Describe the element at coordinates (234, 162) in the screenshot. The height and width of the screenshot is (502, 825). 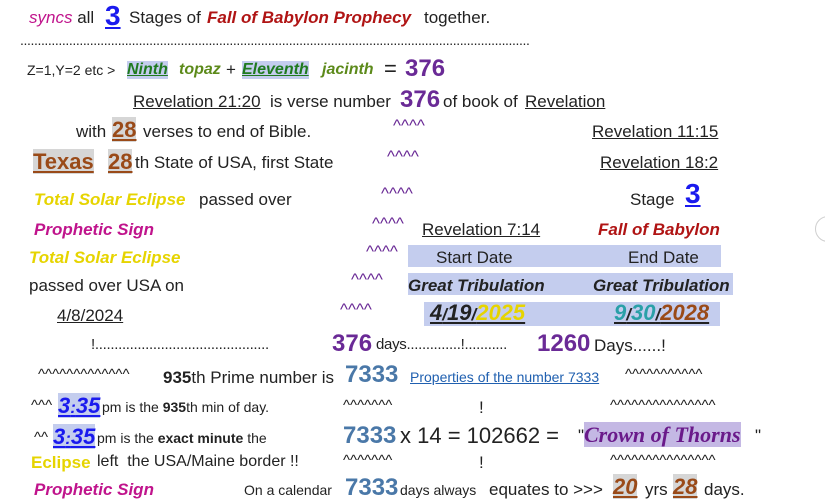
I see `state-text: th State of USA, first State` at that location.